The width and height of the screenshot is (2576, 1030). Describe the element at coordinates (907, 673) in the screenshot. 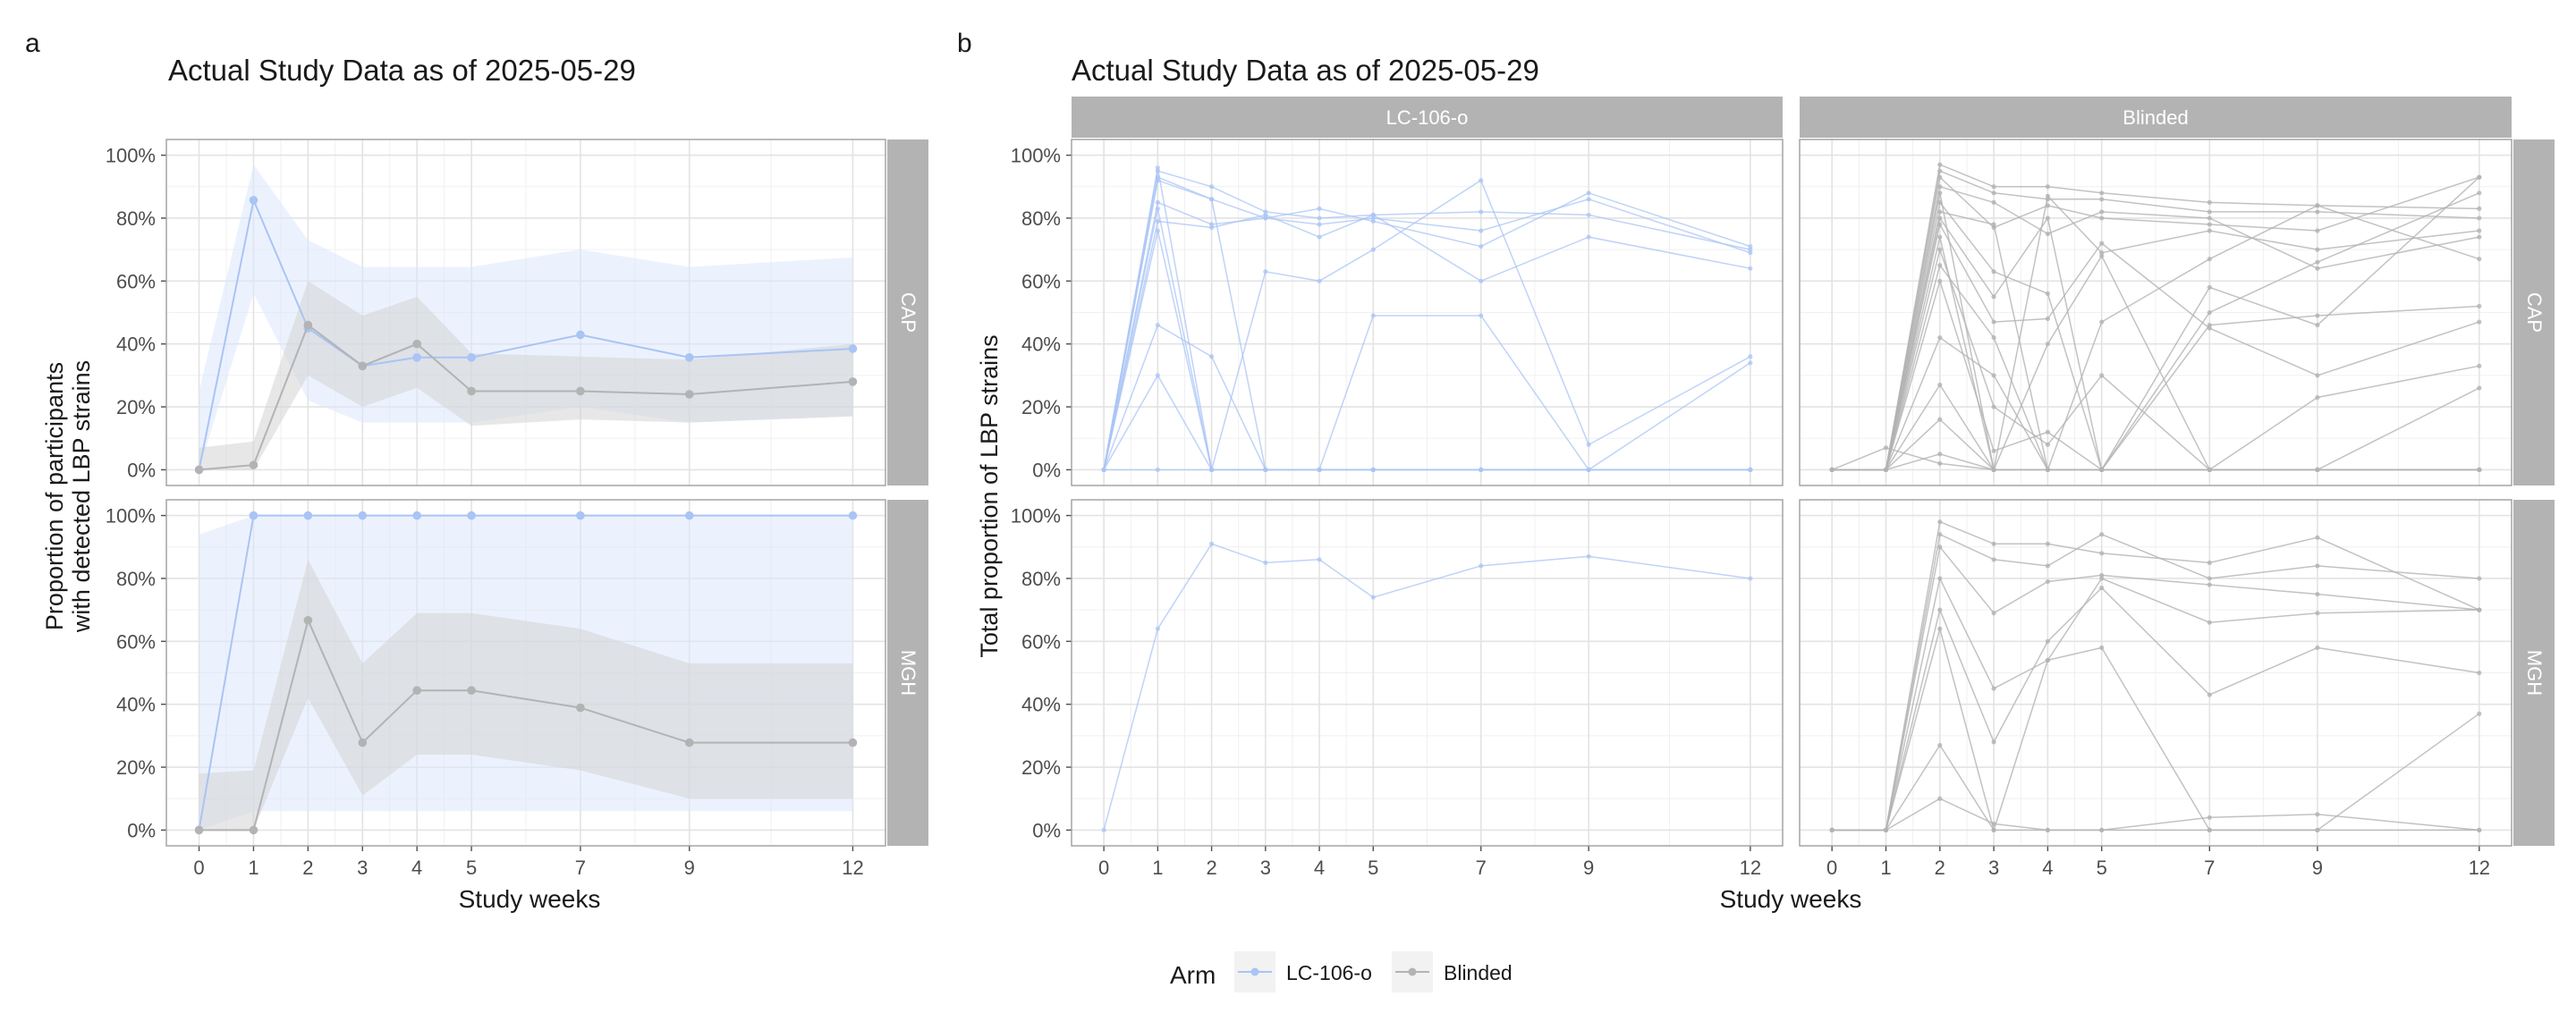

I see `panel-a-mgh-row-strip` at that location.